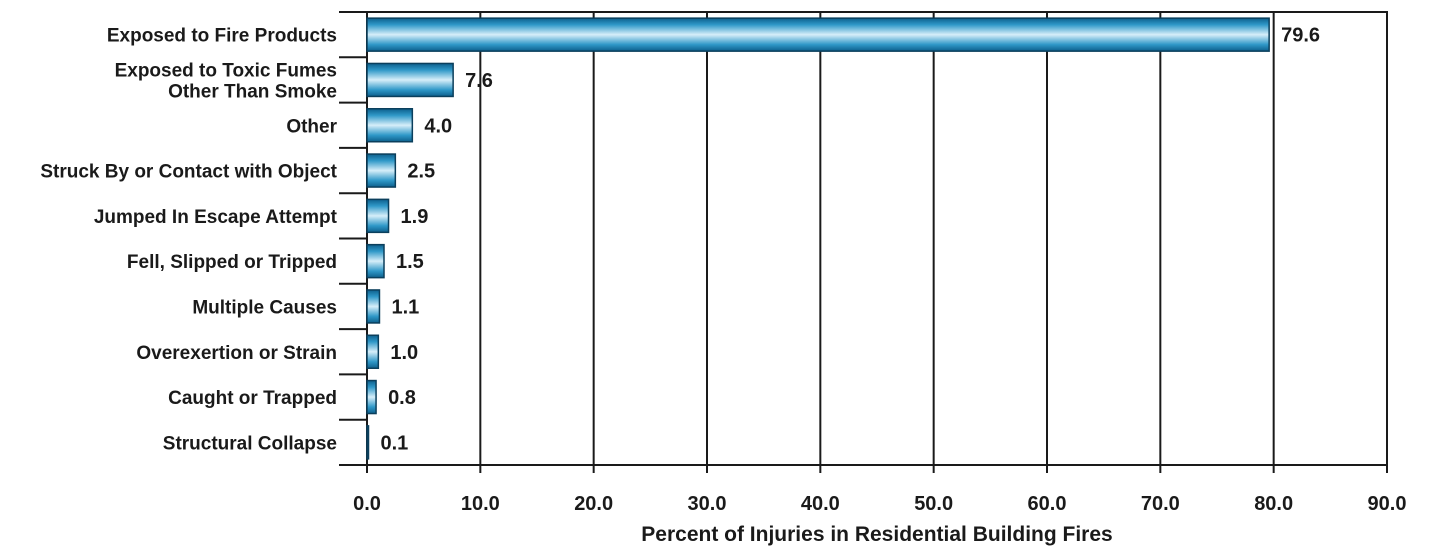  Describe the element at coordinates (480, 504) in the screenshot. I see `x-tick-label: 10.0` at that location.